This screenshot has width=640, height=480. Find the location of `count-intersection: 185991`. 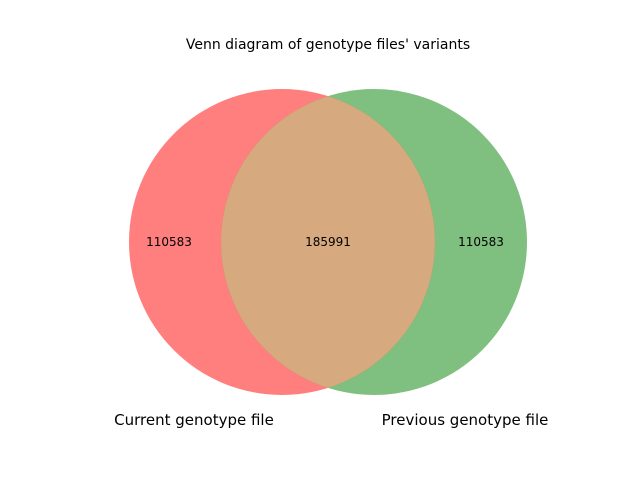

count-intersection: 185991 is located at coordinates (328, 242).